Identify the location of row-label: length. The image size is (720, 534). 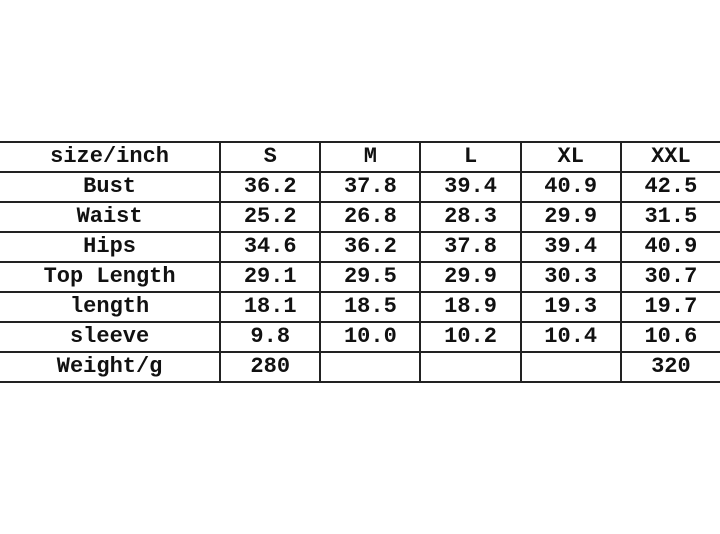
(111, 307).